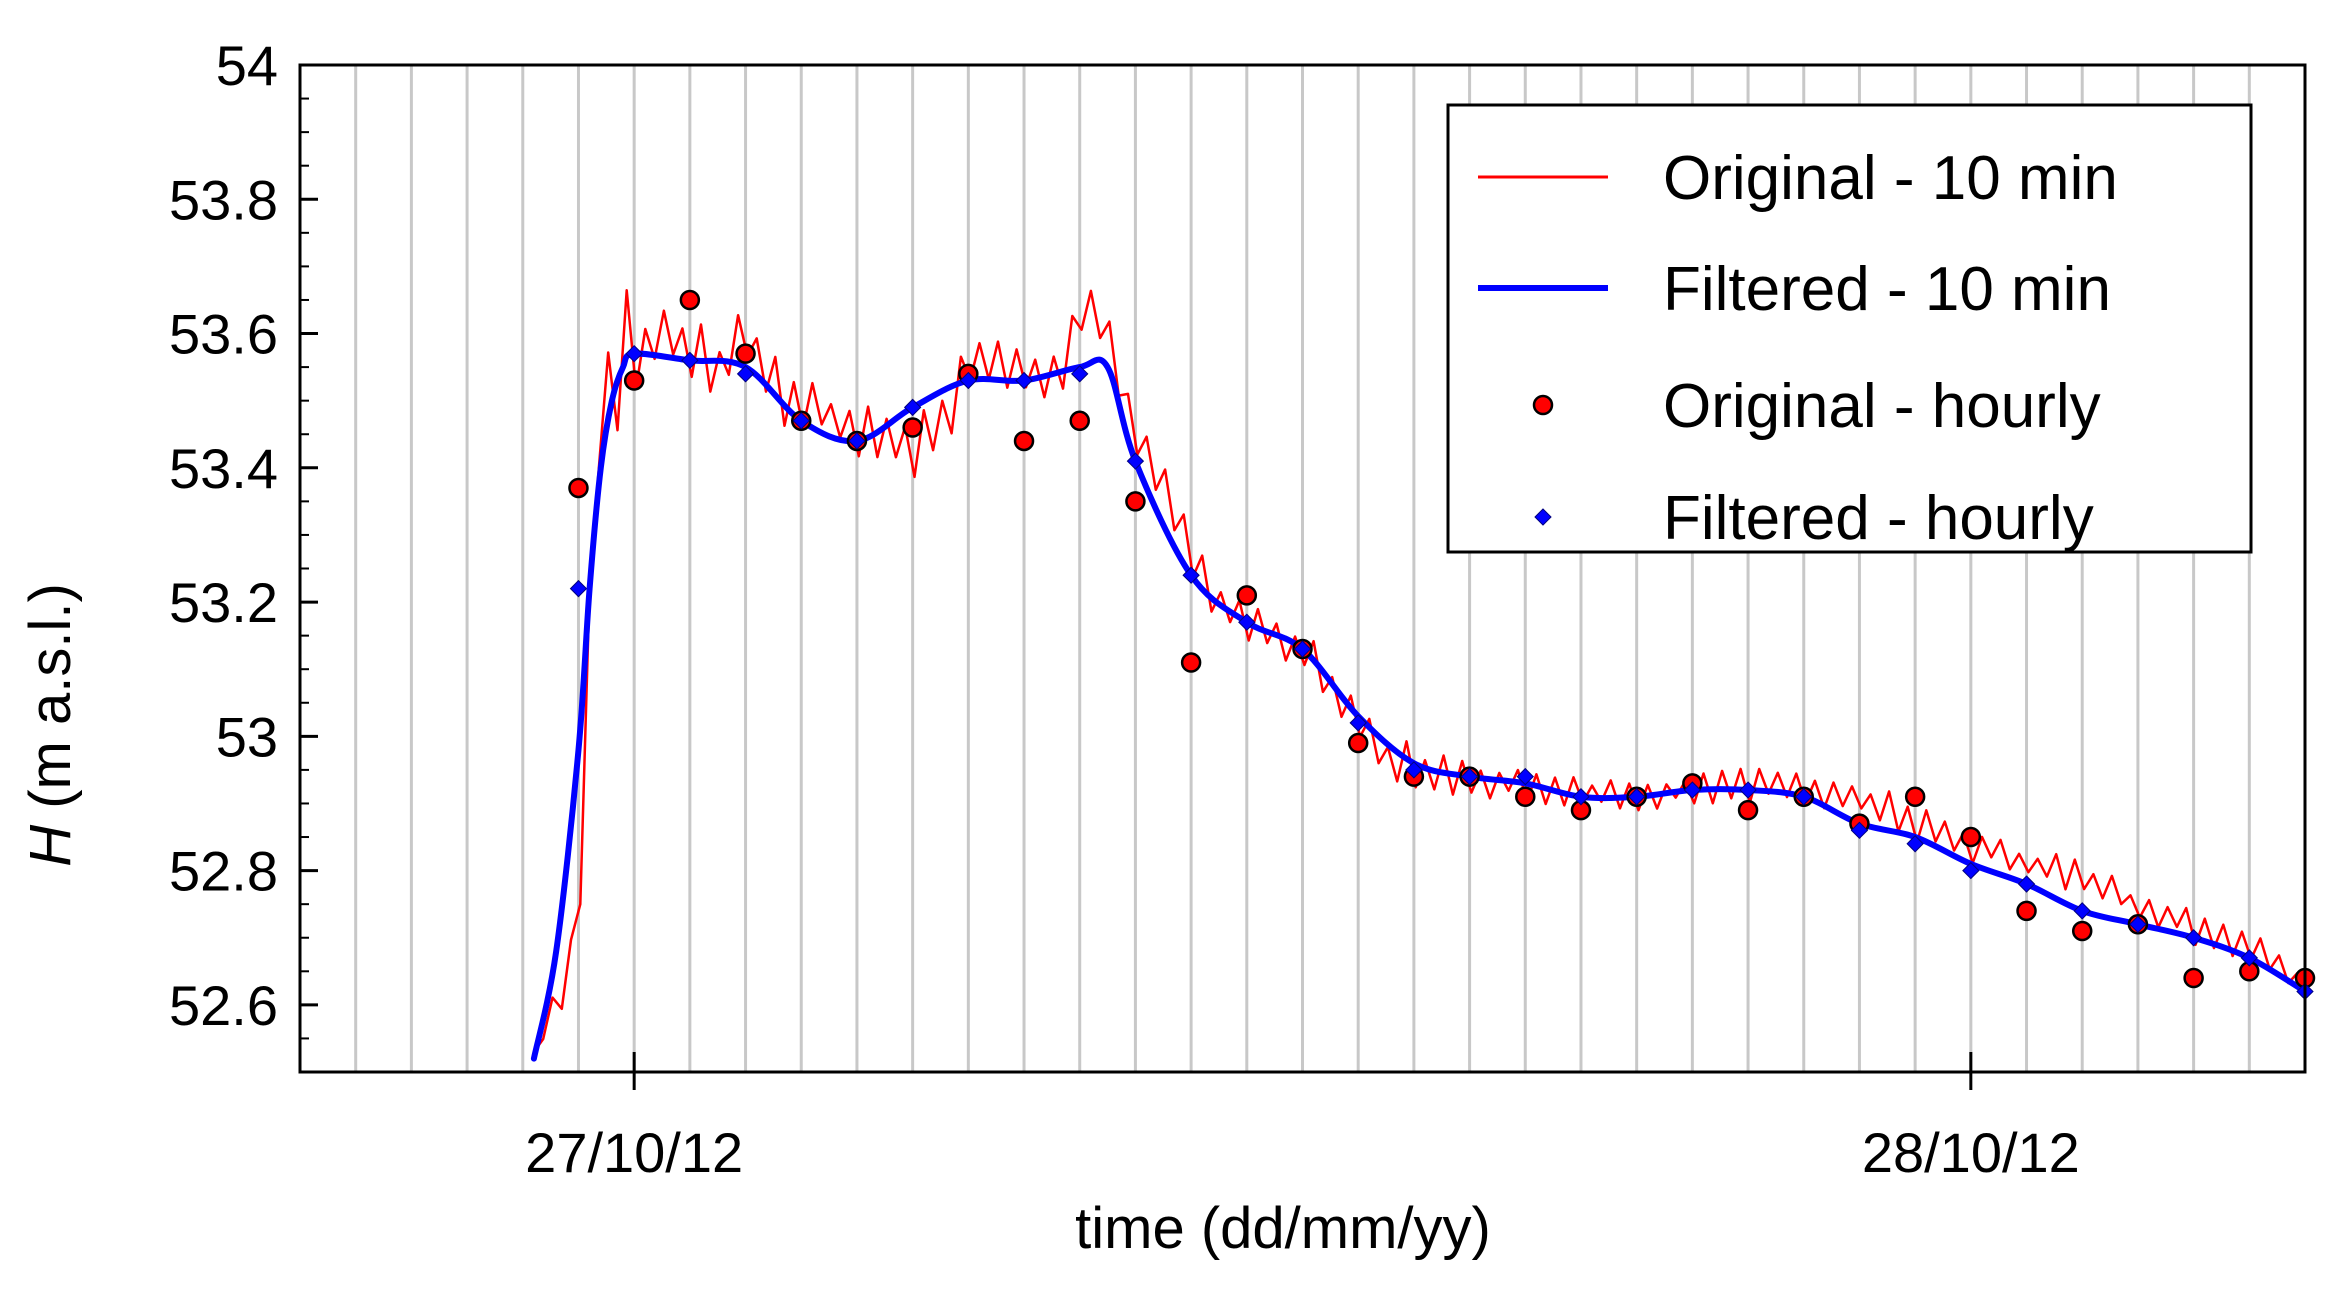 The width and height of the screenshot is (2341, 1296). Describe the element at coordinates (223, 468) in the screenshot. I see `y-tick-label: 53.4` at that location.